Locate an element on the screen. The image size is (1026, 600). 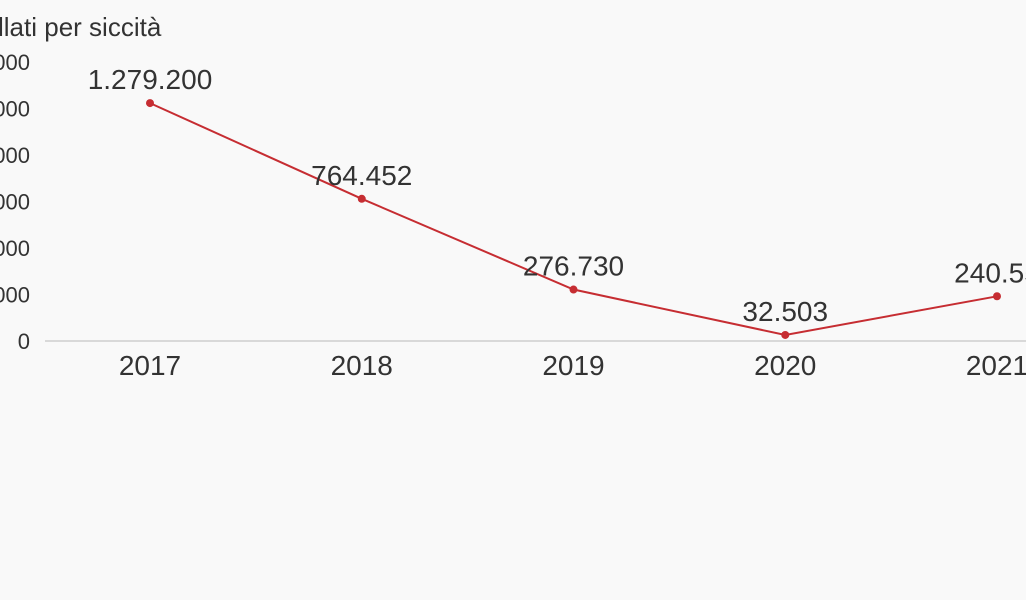
x-axis-tick-labels: 2017 2018 2019 2020 2021 is located at coordinates (572, 365).